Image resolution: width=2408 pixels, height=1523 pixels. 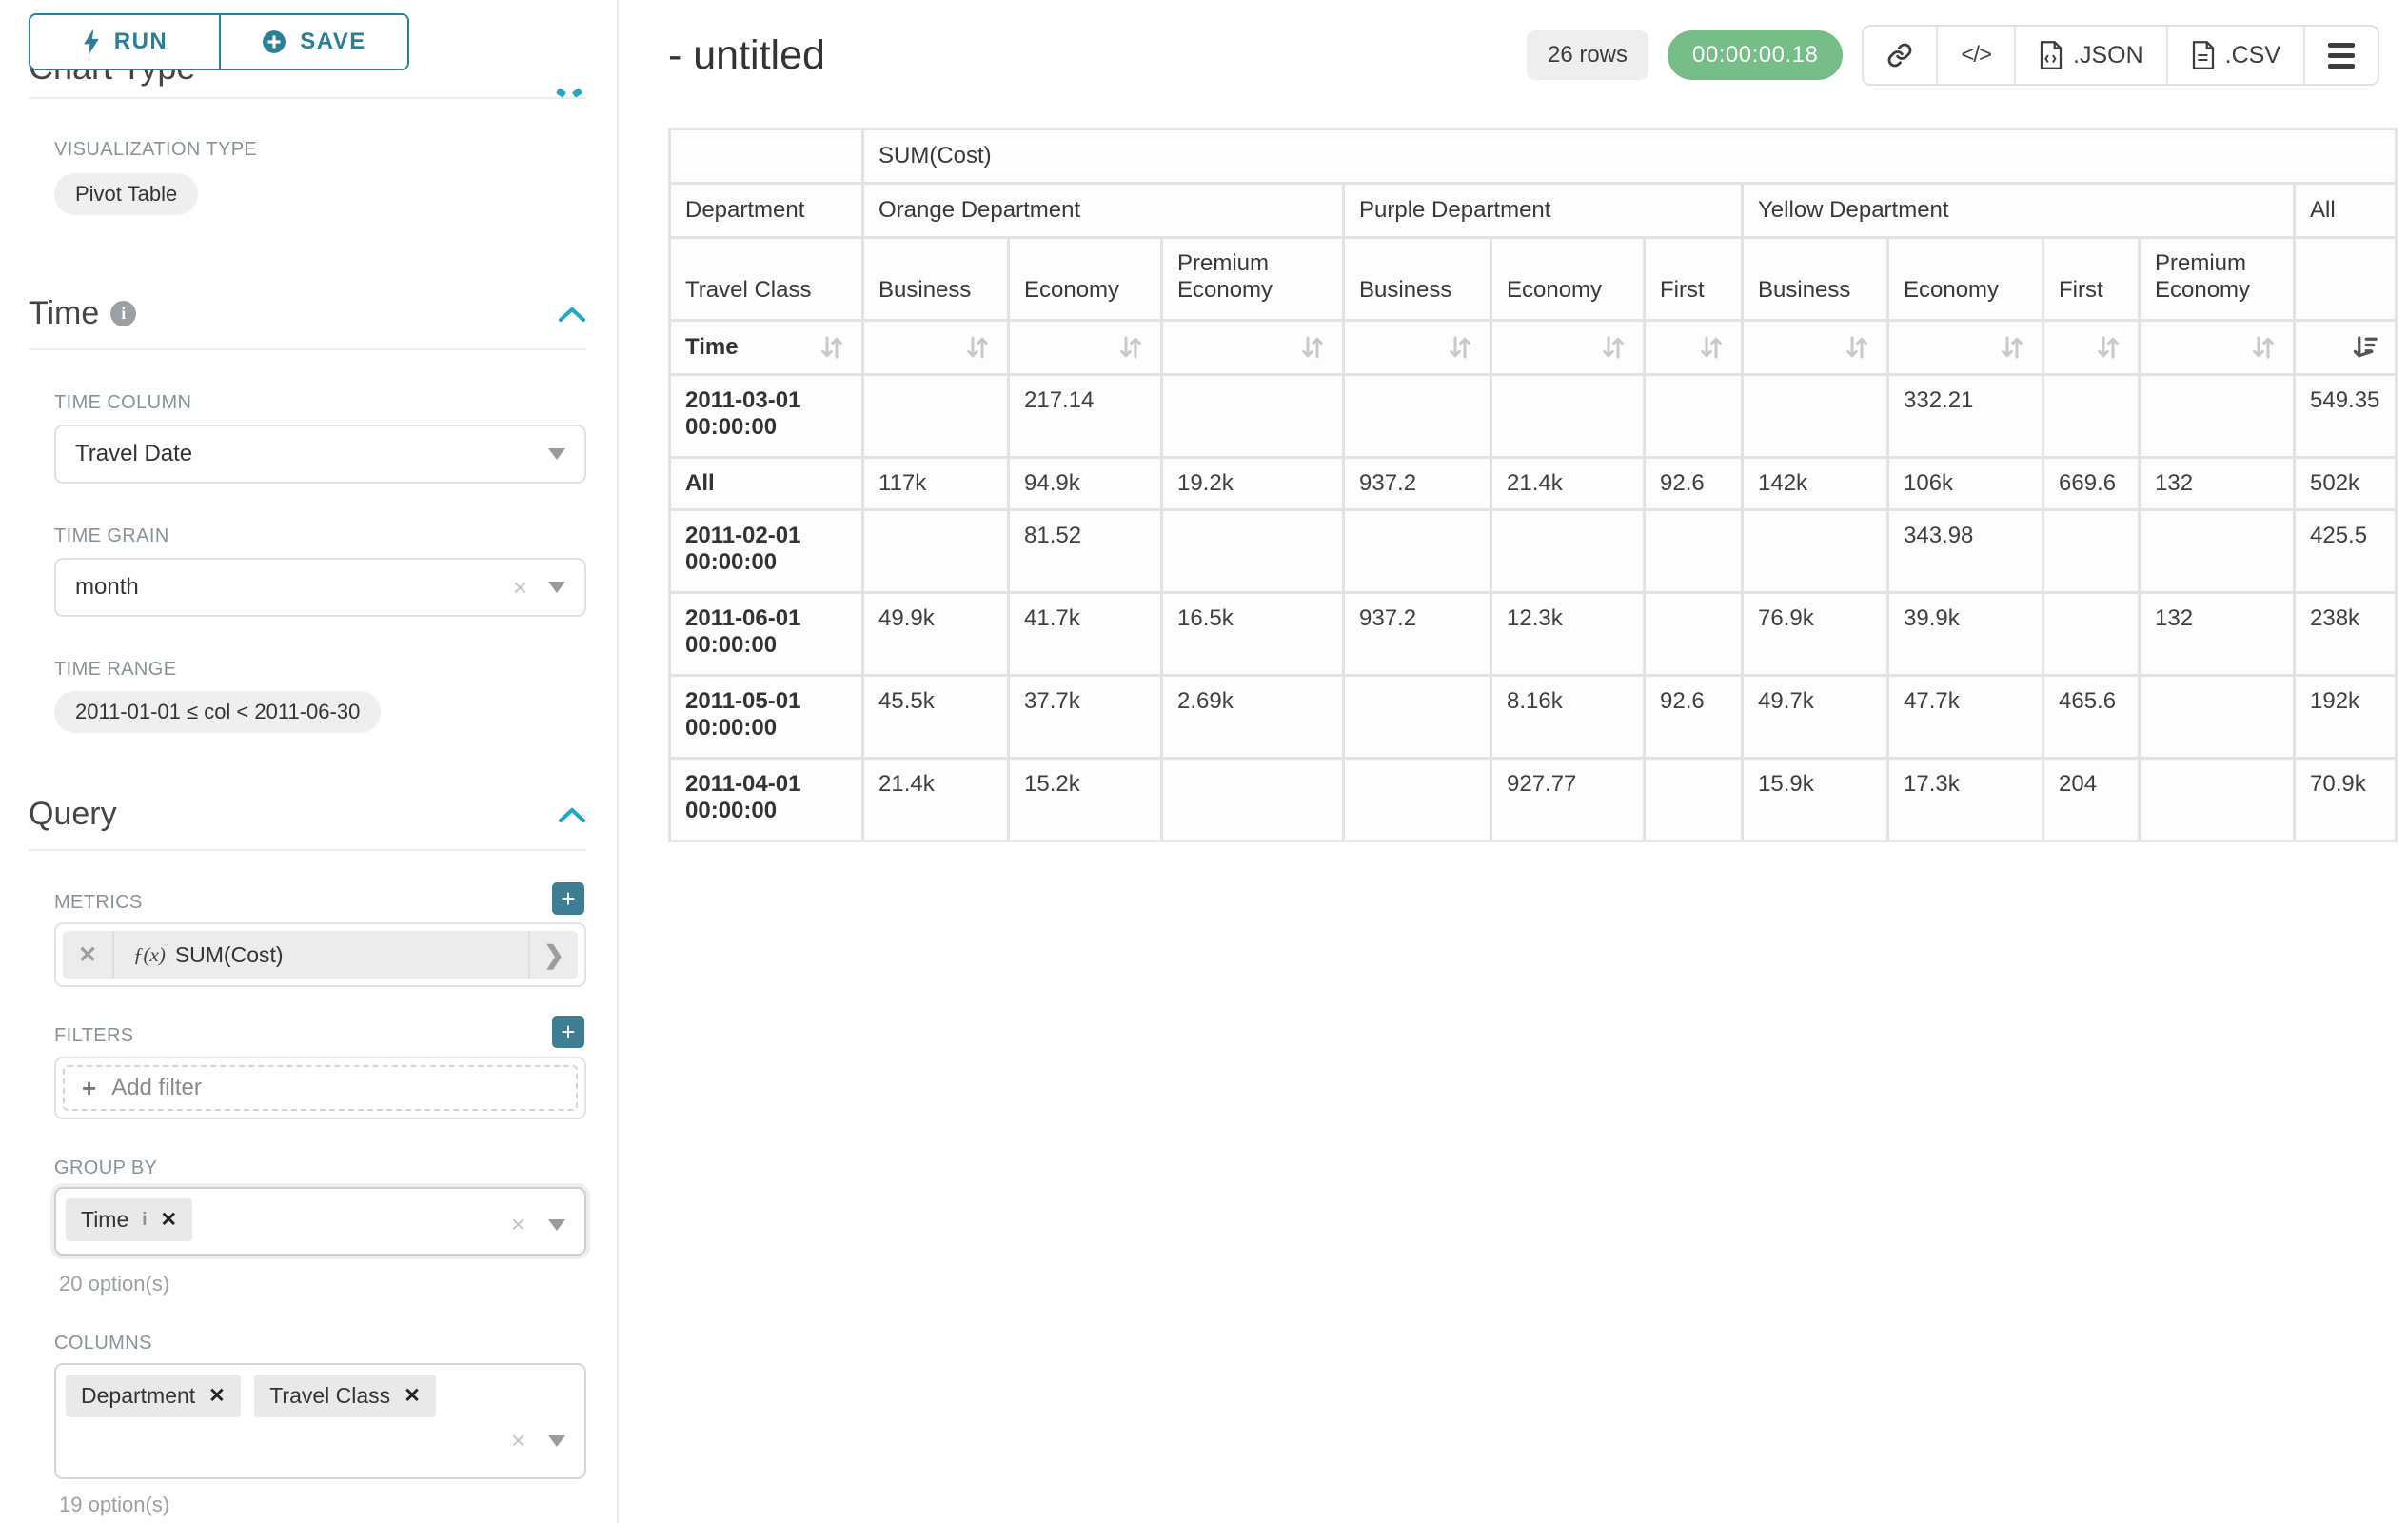 I want to click on share-link-button, so click(x=1900, y=56).